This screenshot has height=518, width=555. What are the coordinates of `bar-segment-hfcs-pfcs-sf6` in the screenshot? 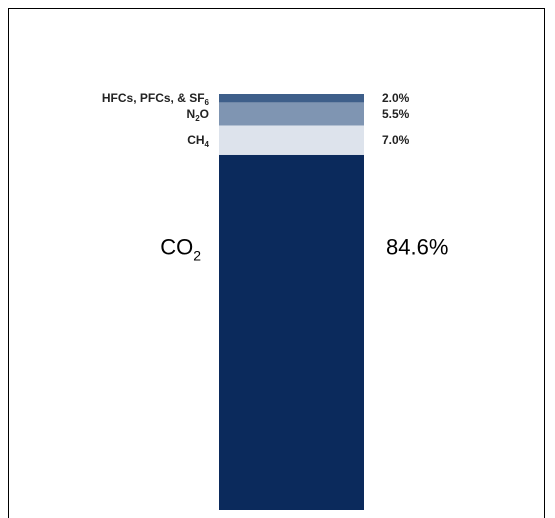 It's located at (291, 98).